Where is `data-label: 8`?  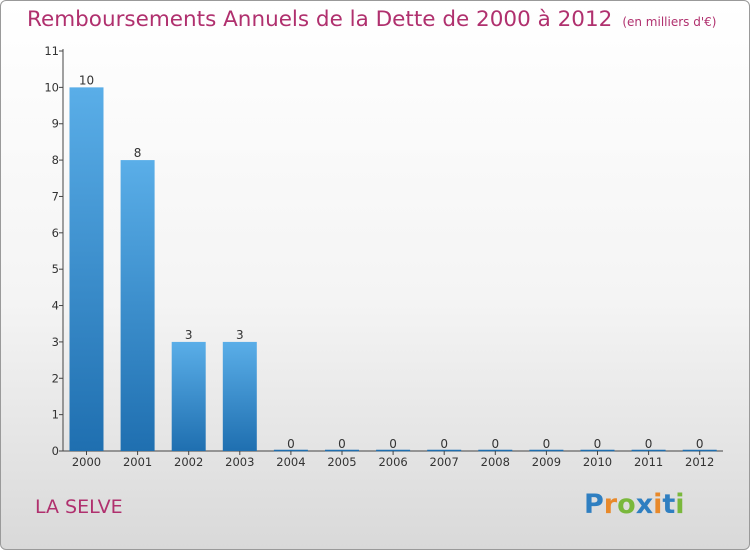 data-label: 8 is located at coordinates (138, 153).